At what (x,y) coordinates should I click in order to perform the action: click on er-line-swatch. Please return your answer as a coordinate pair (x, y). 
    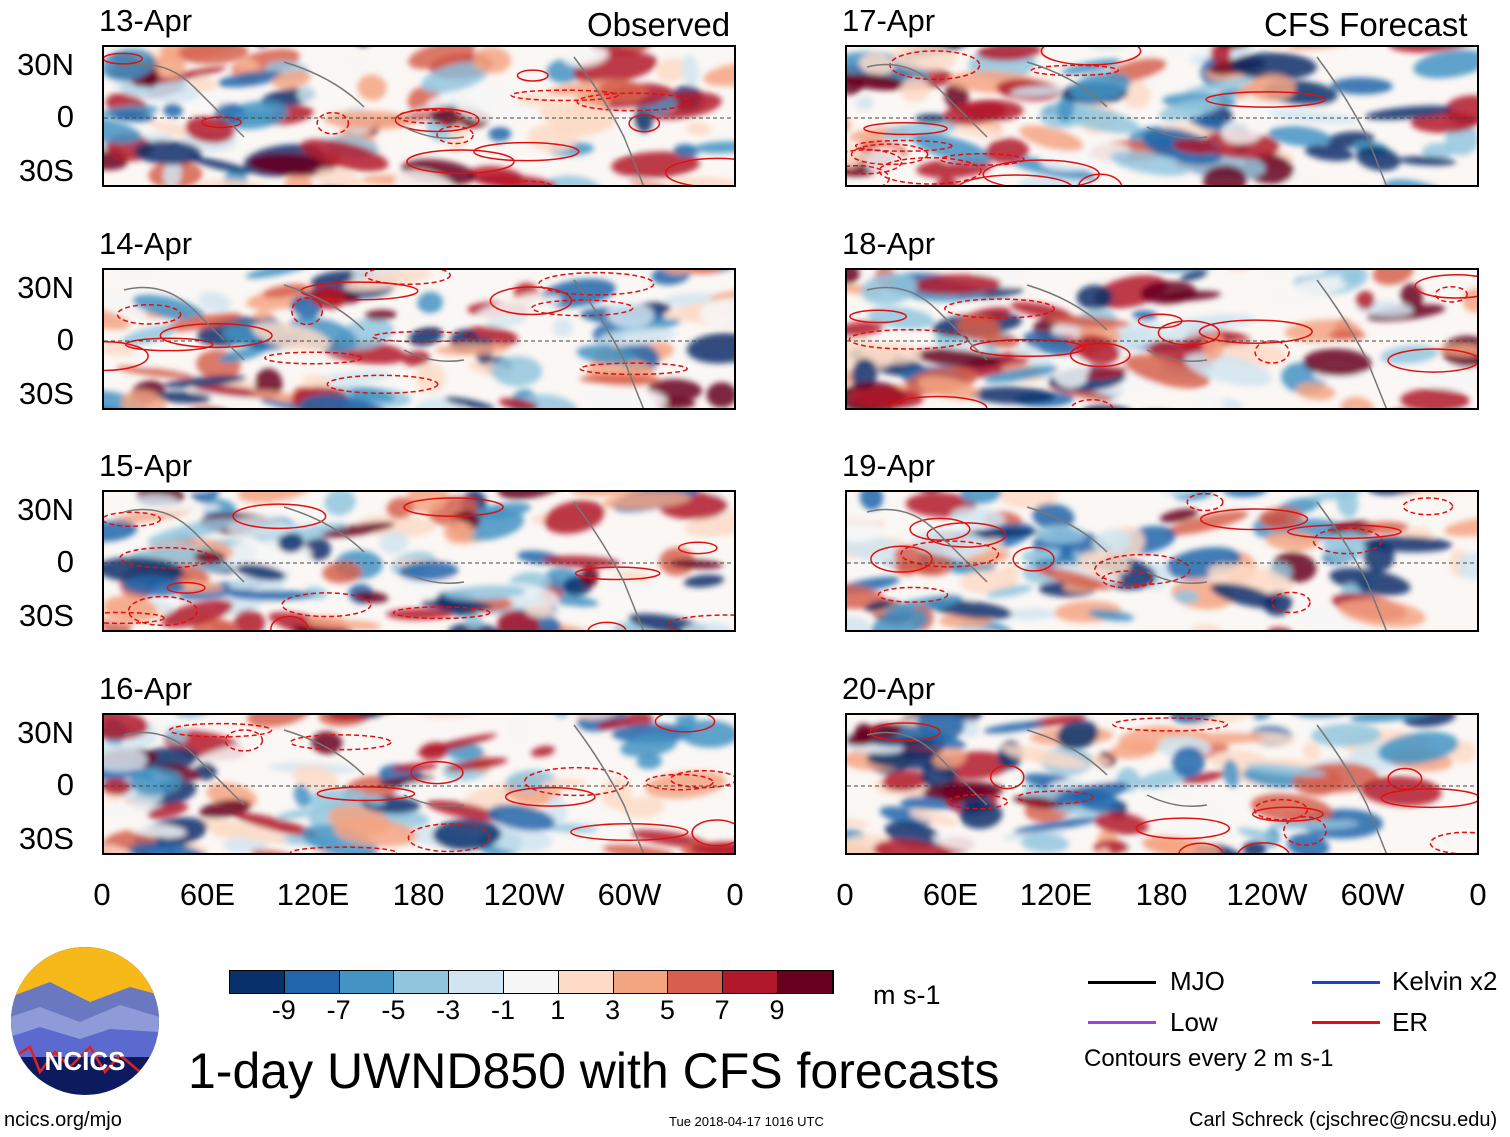
    Looking at the image, I should click on (1346, 1022).